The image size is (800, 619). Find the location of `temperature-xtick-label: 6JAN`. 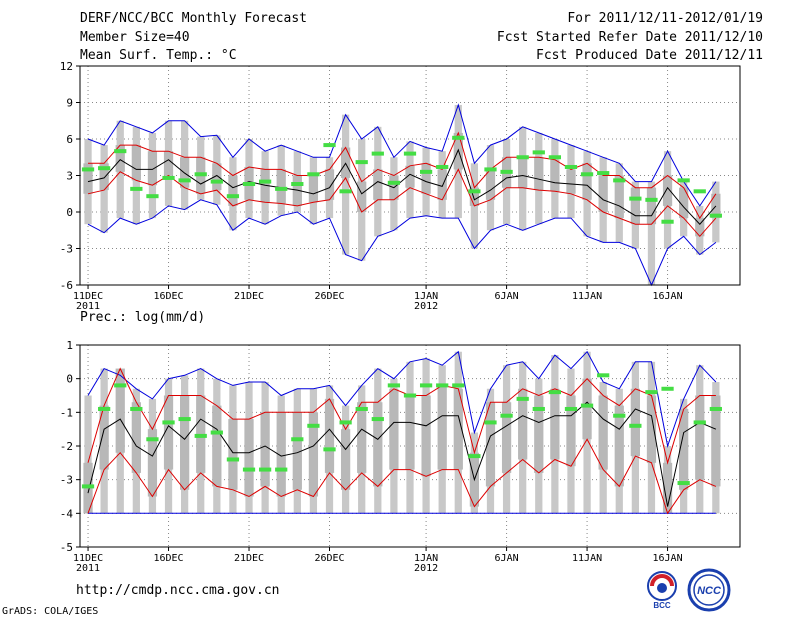

temperature-xtick-label: 6JAN is located at coordinates (507, 296).